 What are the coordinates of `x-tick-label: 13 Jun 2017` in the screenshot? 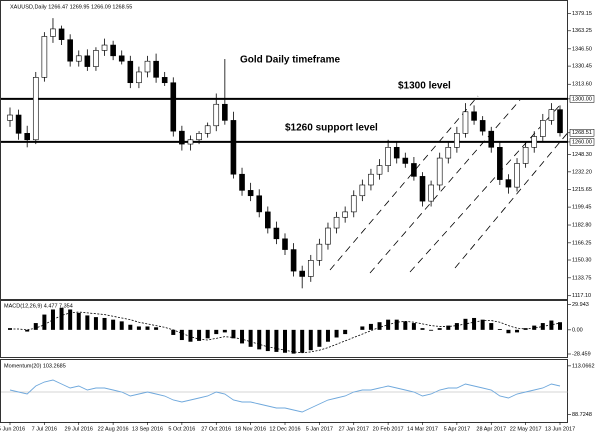 It's located at (560, 429).